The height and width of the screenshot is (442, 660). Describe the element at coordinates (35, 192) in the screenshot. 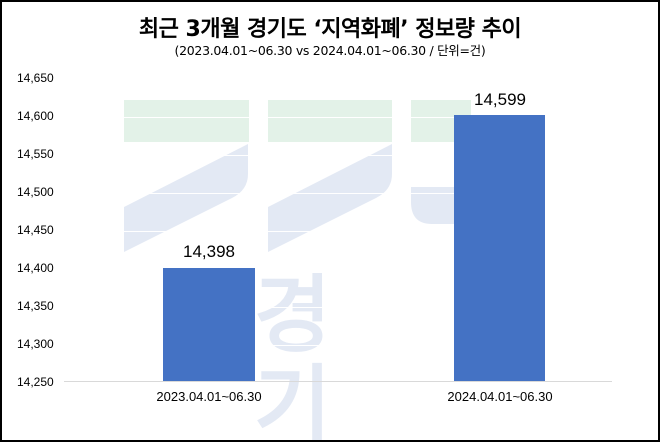

I see `y-tick-label: 14,500` at that location.